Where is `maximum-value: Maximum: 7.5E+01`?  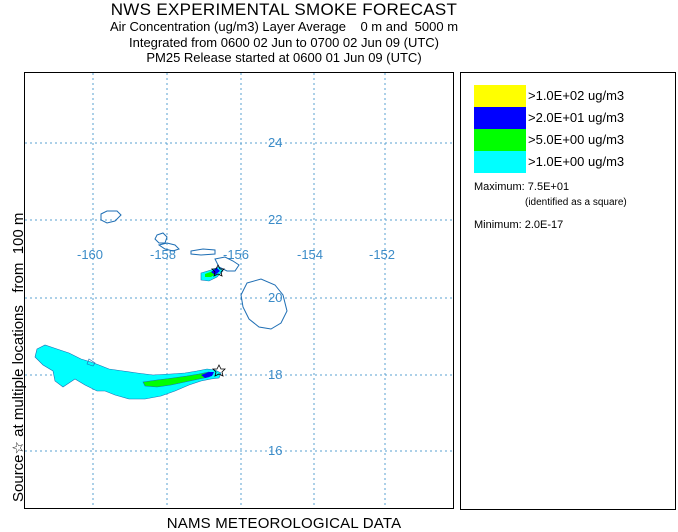
maximum-value: Maximum: 7.5E+01 is located at coordinates (522, 187).